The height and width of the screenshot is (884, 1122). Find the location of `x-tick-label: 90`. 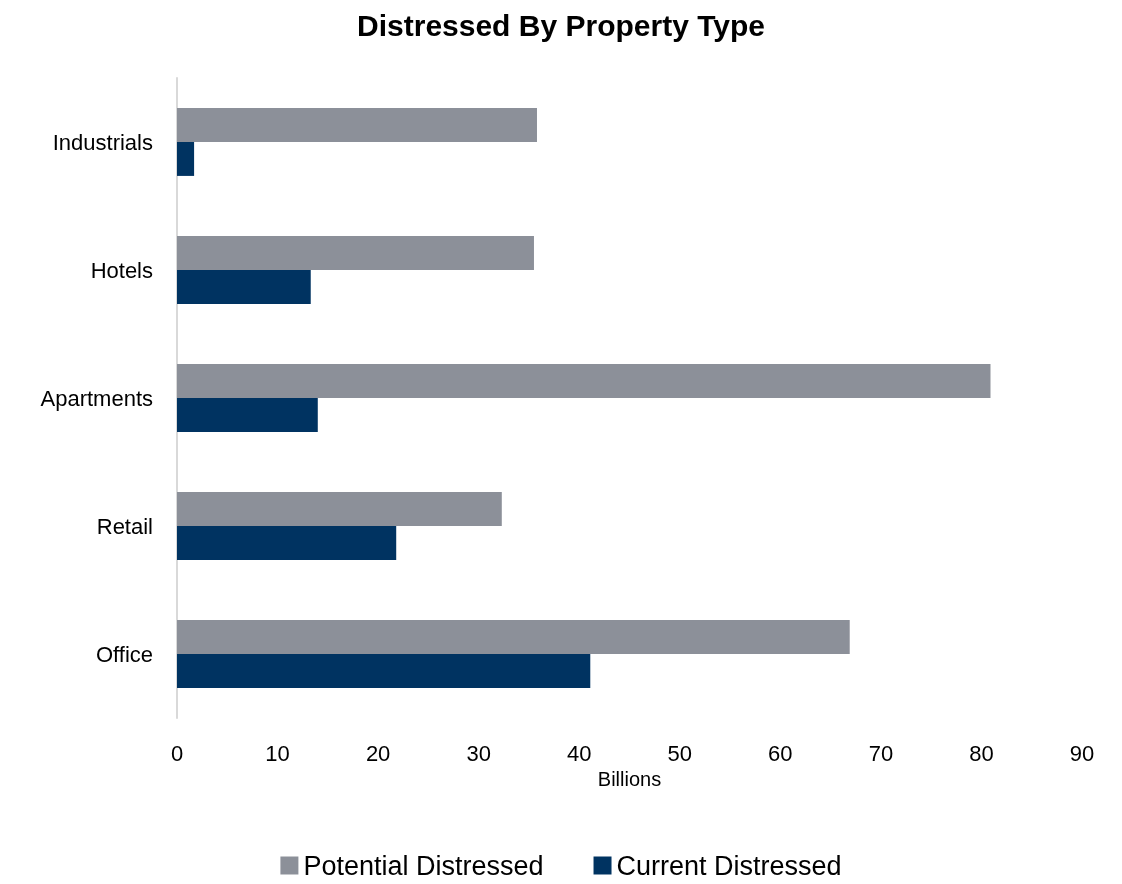

x-tick-label: 90 is located at coordinates (1082, 753).